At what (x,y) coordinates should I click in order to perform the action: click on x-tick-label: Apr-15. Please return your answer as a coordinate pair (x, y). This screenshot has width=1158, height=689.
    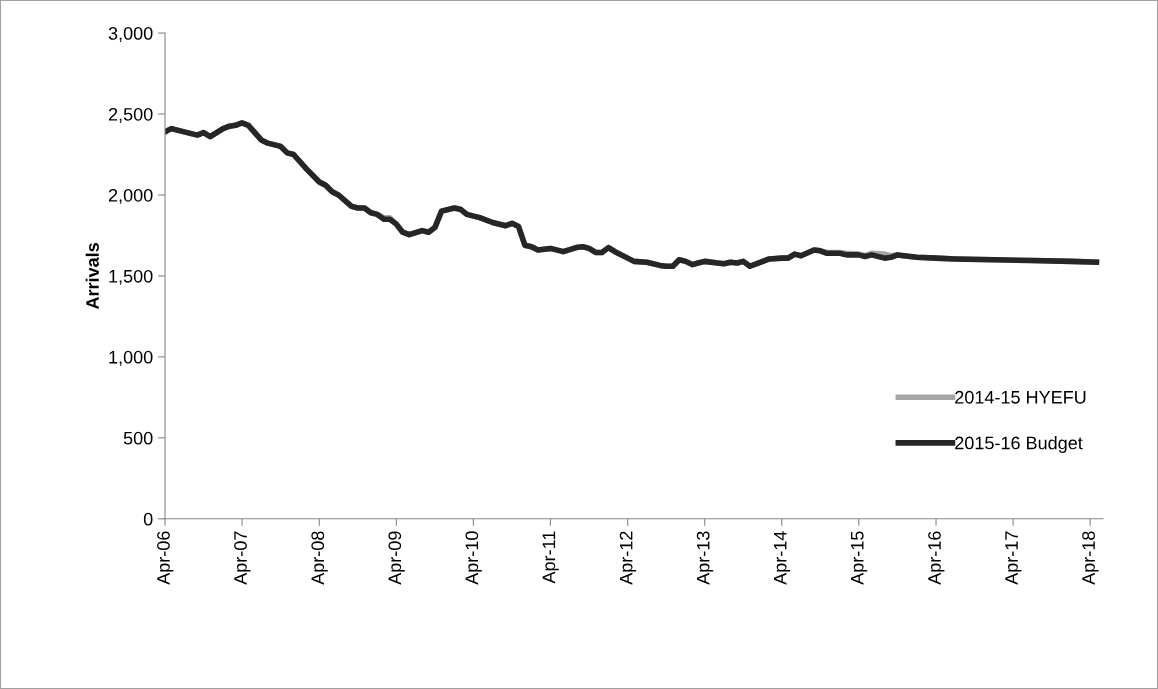
    Looking at the image, I should click on (859, 558).